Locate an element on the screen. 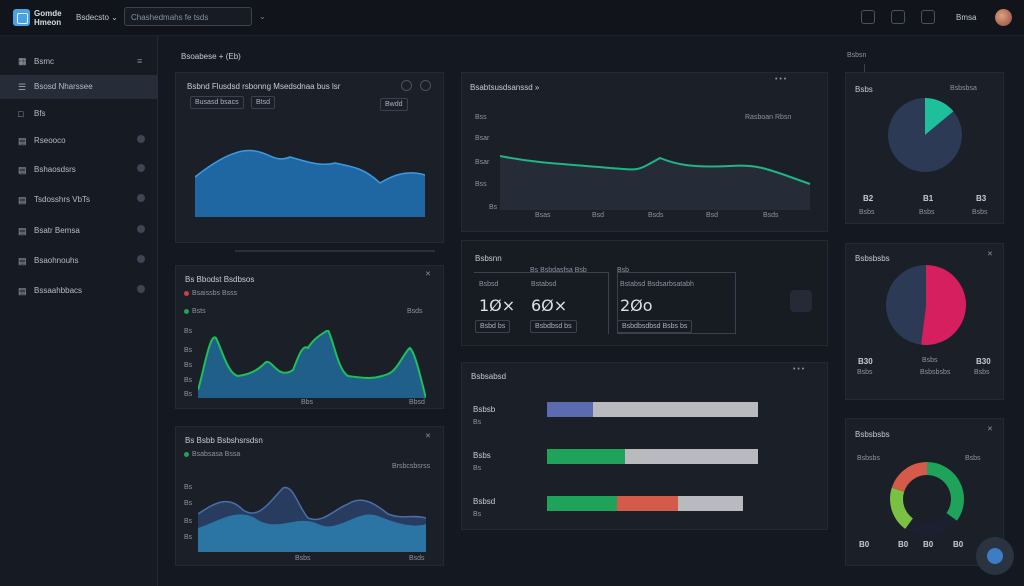 The height and width of the screenshot is (586, 1024). sidebar-item: ▤ Bsaohnouhs is located at coordinates (79, 261).